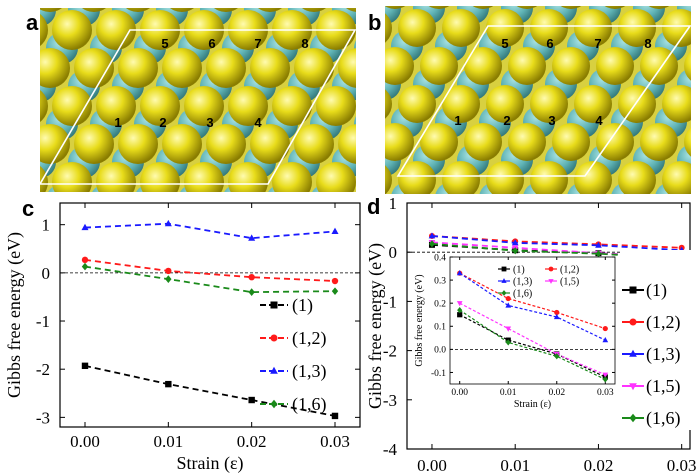  What do you see at coordinates (647, 43) in the screenshot?
I see `b-site-label: 8` at bounding box center [647, 43].